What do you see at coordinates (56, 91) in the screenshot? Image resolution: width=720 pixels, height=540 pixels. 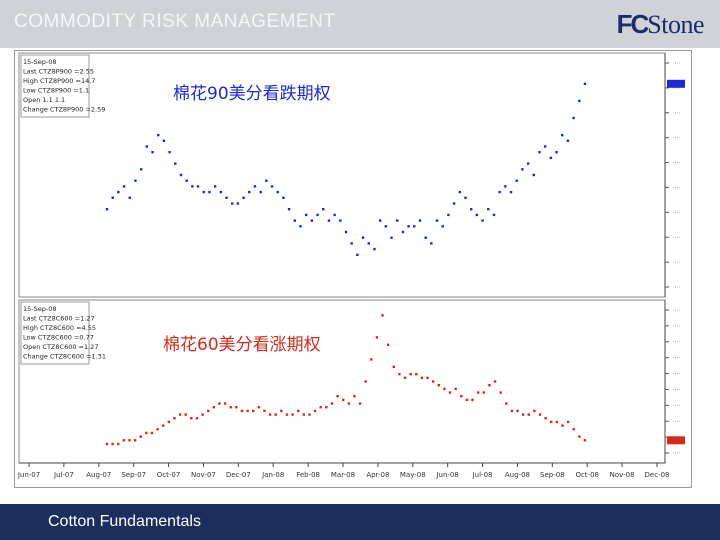 I see `info-line: Low CTZ8P900 =1.1` at bounding box center [56, 91].